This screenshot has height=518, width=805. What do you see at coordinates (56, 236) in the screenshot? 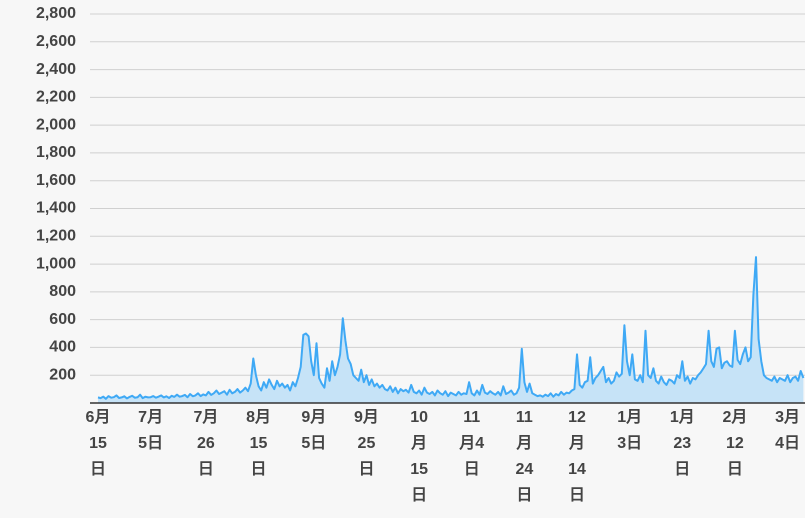
I see `y-tick-label: 1,200` at bounding box center [56, 236].